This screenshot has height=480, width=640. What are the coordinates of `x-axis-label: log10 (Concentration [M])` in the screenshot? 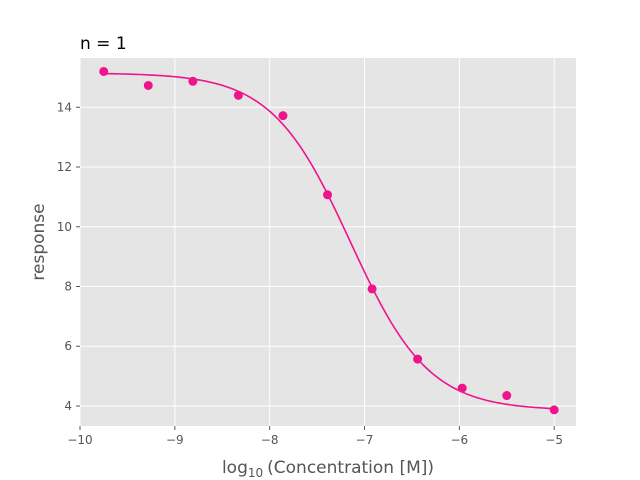 It's located at (328, 469).